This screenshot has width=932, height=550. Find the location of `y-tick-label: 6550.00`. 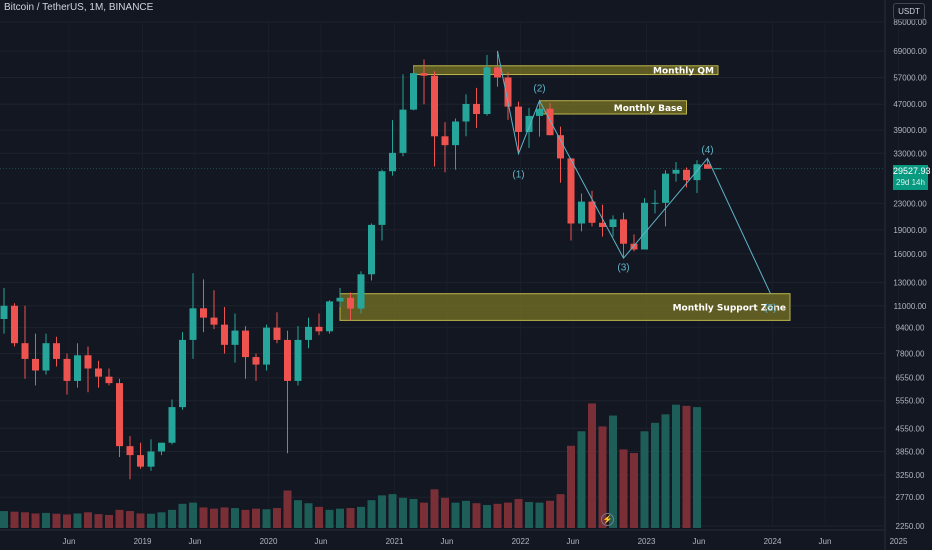

y-tick-label: 6550.00 is located at coordinates (910, 378).